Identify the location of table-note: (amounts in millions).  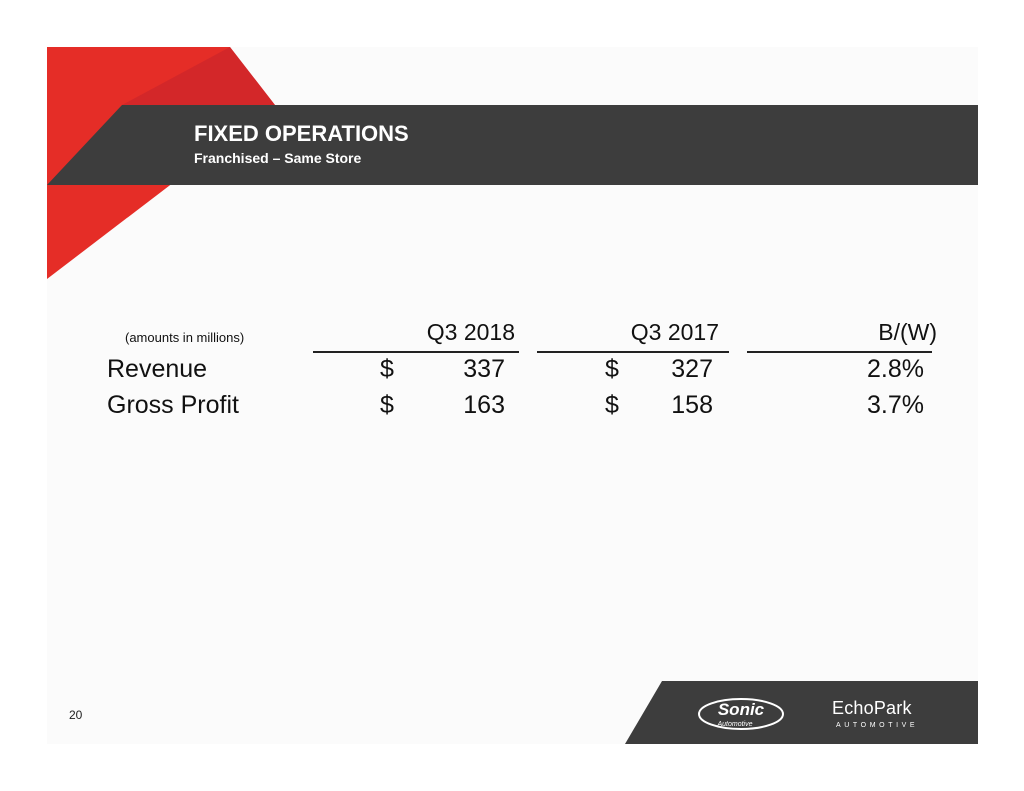
(185, 337).